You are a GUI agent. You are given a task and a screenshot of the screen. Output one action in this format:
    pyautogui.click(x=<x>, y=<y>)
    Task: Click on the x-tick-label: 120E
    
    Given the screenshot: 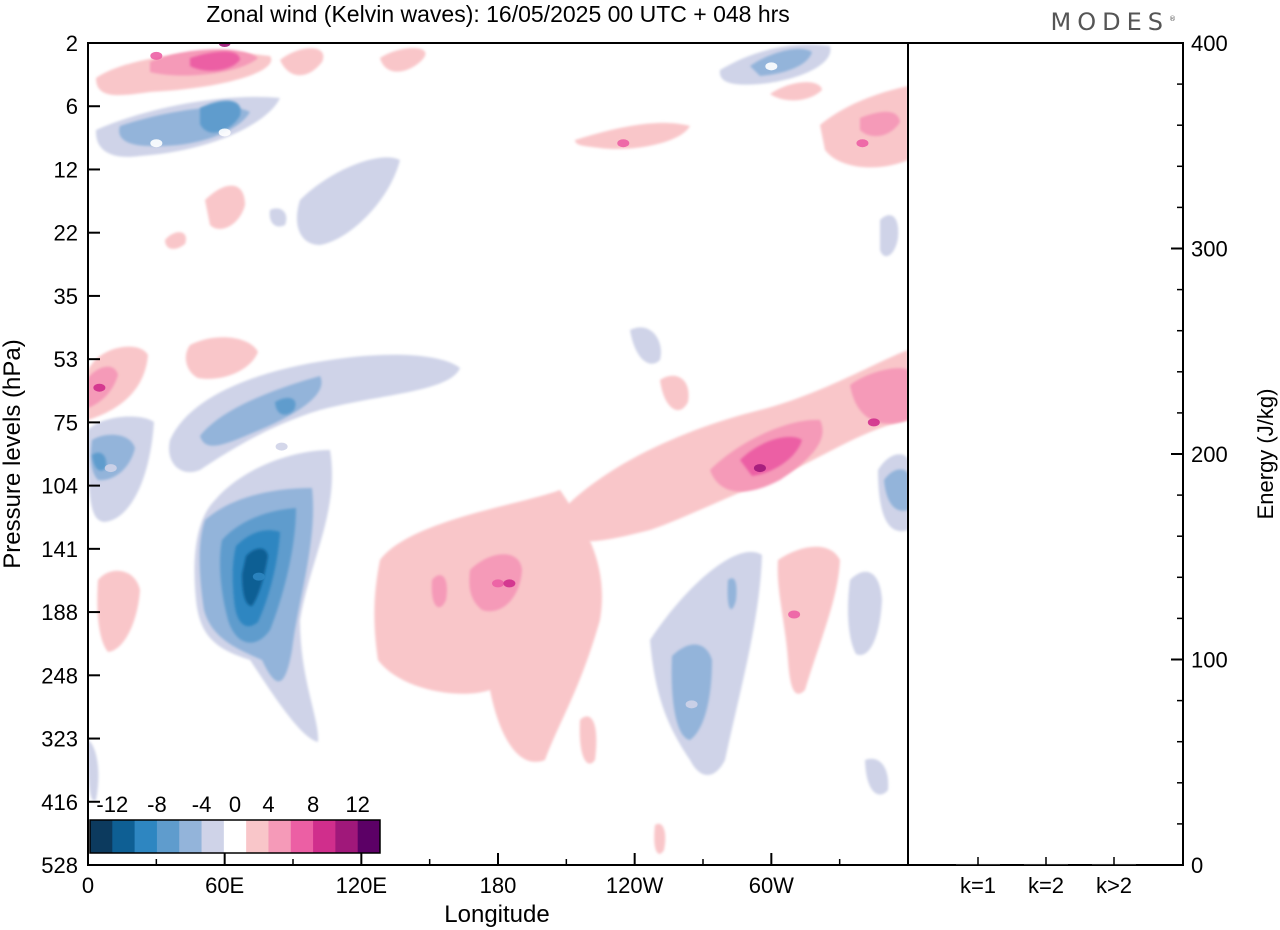 What is the action you would take?
    pyautogui.click(x=361, y=885)
    